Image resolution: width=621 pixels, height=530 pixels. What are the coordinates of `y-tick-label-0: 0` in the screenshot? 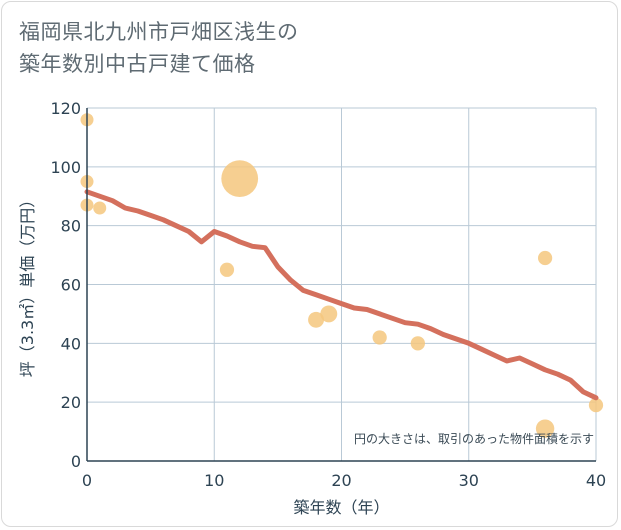 It's located at (76, 461).